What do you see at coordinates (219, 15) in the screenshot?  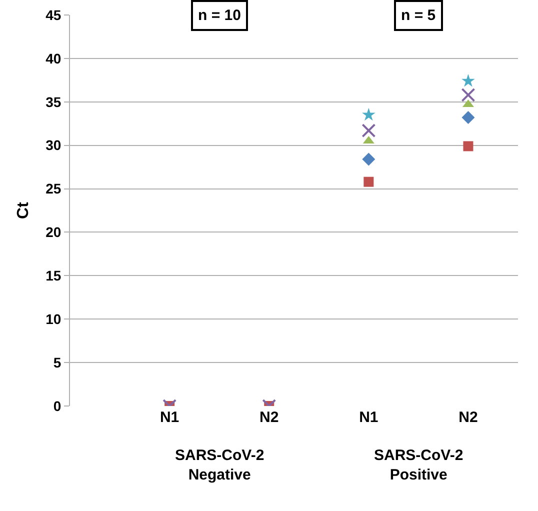 I see `annotation: n = 10` at bounding box center [219, 15].